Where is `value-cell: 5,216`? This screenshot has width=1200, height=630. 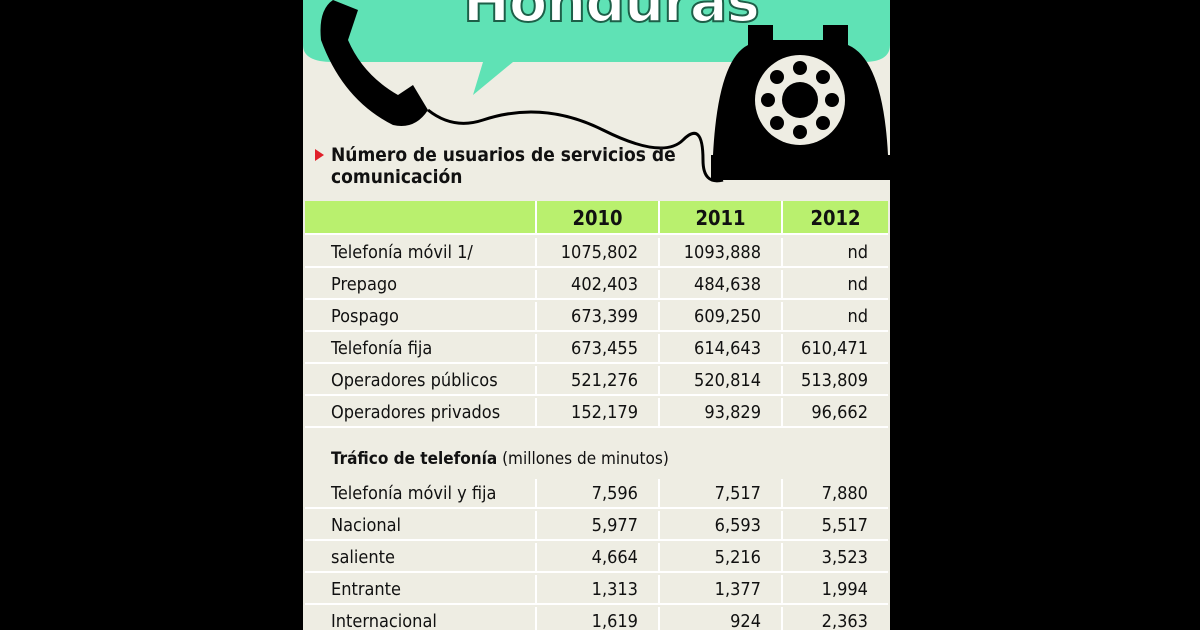 value-cell: 5,216 is located at coordinates (721, 558).